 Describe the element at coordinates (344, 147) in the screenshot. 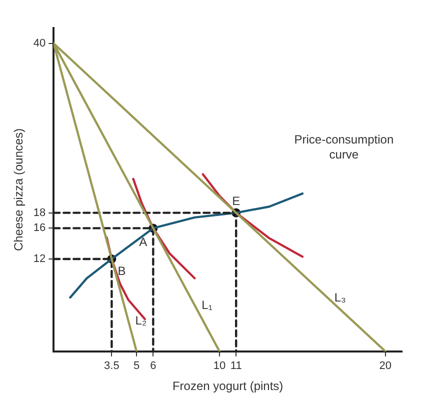

I see `annotation: Price-consumption curve` at that location.